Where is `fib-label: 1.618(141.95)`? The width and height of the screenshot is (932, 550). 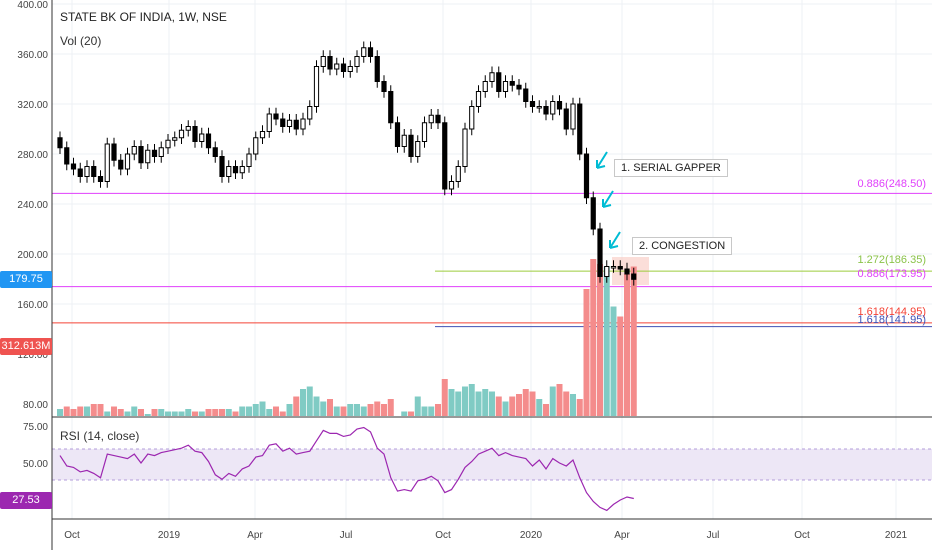
fib-label: 1.618(141.95) is located at coordinates (892, 320).